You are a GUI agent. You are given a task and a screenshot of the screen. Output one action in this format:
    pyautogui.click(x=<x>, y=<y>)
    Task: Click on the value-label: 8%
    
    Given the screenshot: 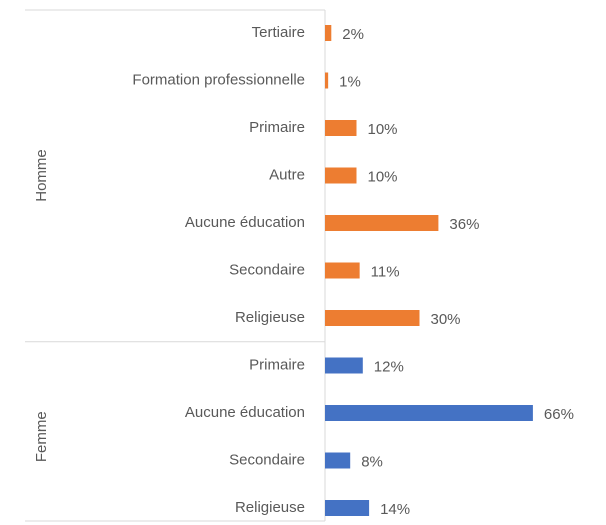 What is the action you would take?
    pyautogui.click(x=372, y=461)
    